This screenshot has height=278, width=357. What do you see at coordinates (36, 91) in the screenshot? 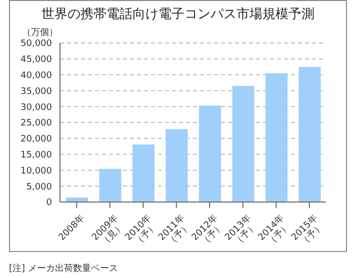
I see `y-tick-label: 35,000` at bounding box center [36, 91].